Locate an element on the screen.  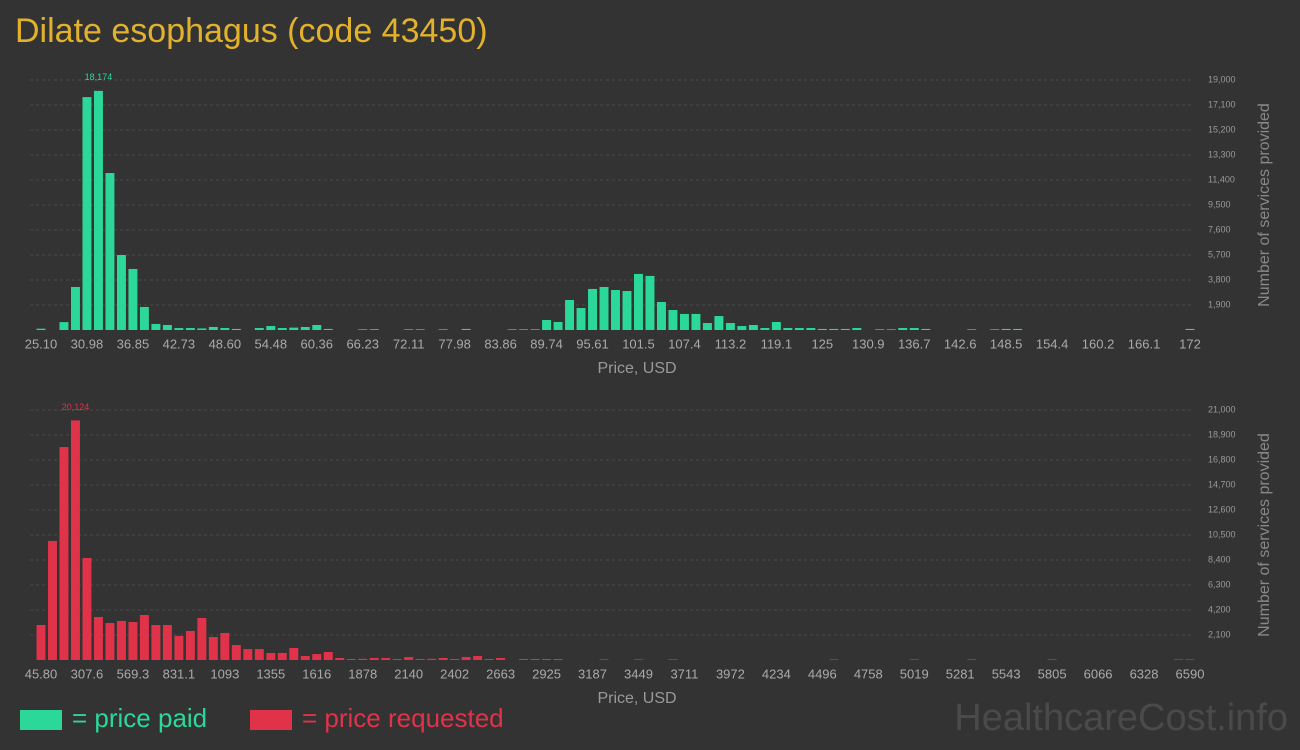
x-tick-label: 4234 is located at coordinates (776, 673).